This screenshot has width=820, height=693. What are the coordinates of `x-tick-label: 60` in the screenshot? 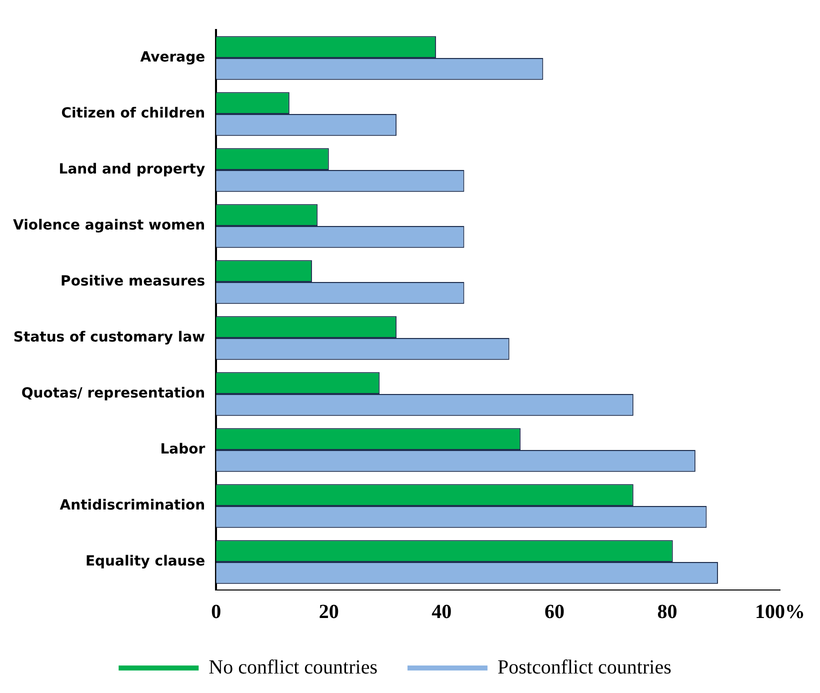 It's located at (554, 612).